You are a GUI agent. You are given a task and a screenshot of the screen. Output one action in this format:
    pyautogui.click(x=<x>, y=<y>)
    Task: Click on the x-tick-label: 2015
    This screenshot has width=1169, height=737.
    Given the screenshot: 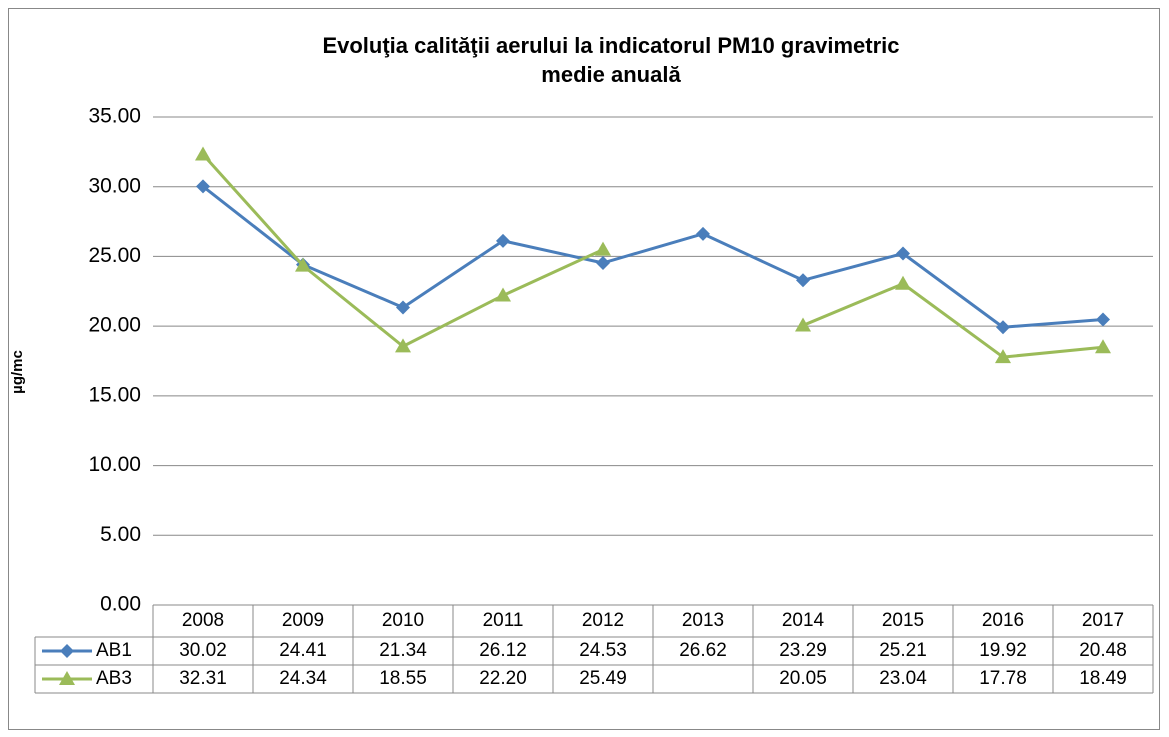 What is the action you would take?
    pyautogui.click(x=903, y=620)
    